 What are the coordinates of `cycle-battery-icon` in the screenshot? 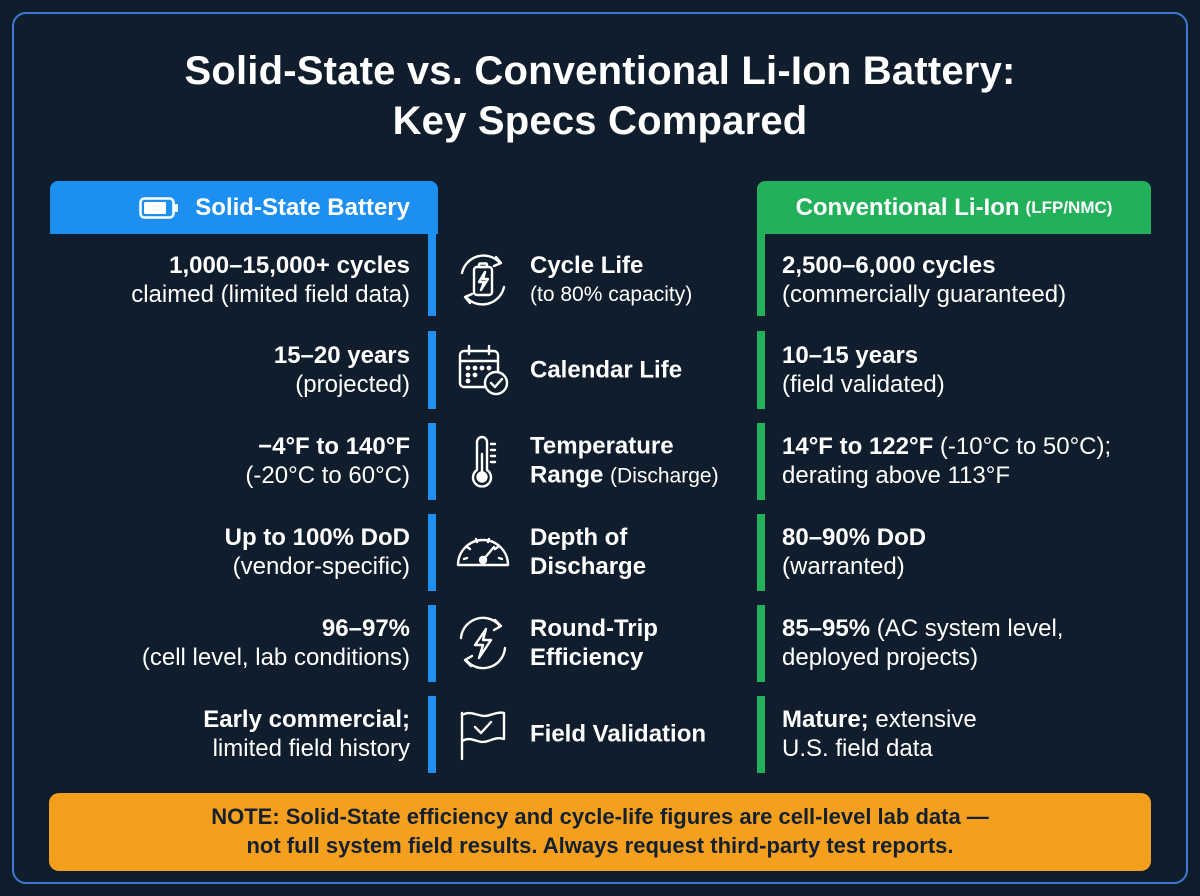 It's located at (483, 280).